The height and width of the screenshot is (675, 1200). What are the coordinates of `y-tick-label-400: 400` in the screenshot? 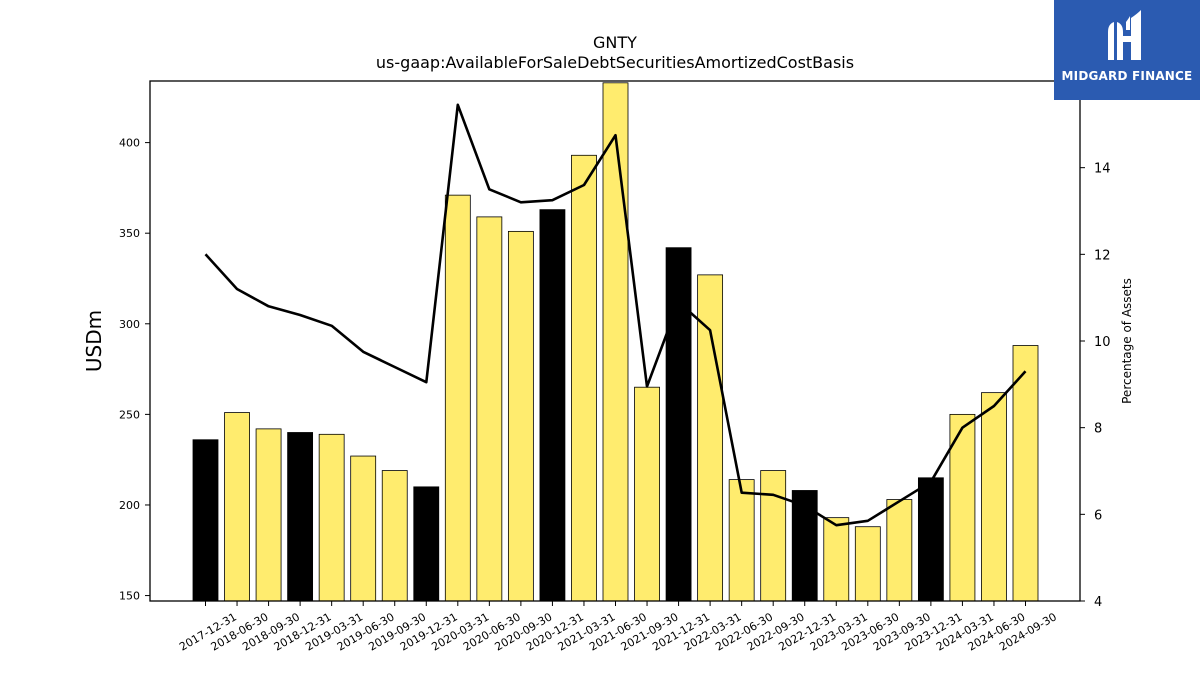 It's located at (129, 143).